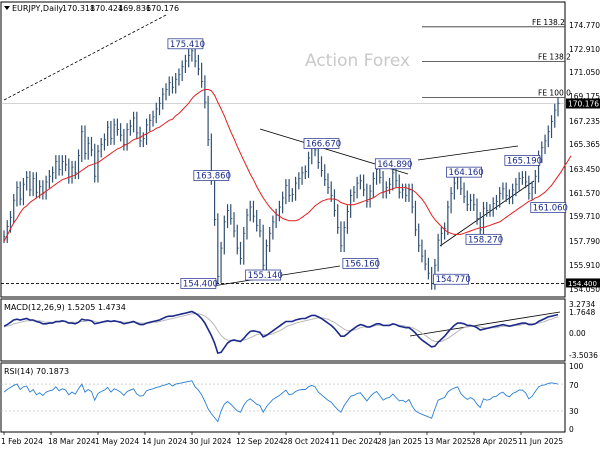  Describe the element at coordinates (577, 333) in the screenshot. I see `macd-tick: 0.00` at that location.